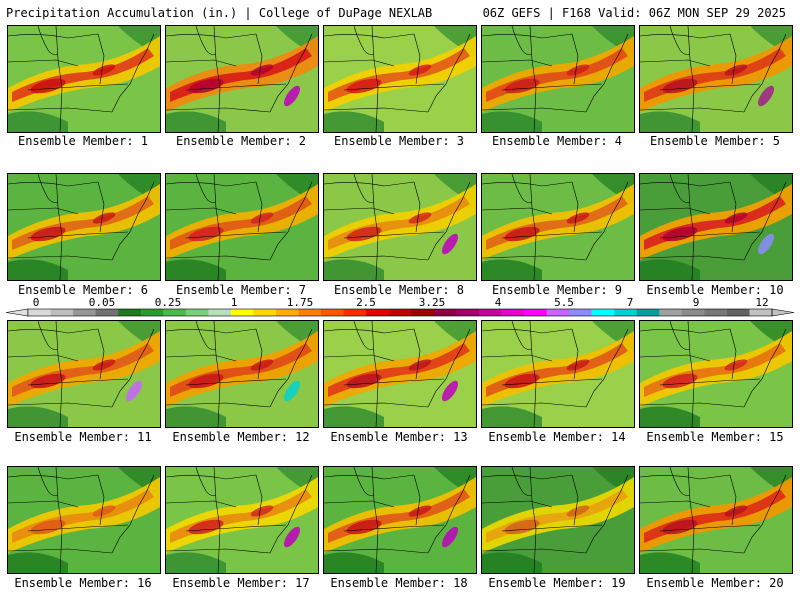  What do you see at coordinates (300, 302) in the screenshot?
I see `colorbar-tick-label: 1.75` at bounding box center [300, 302].